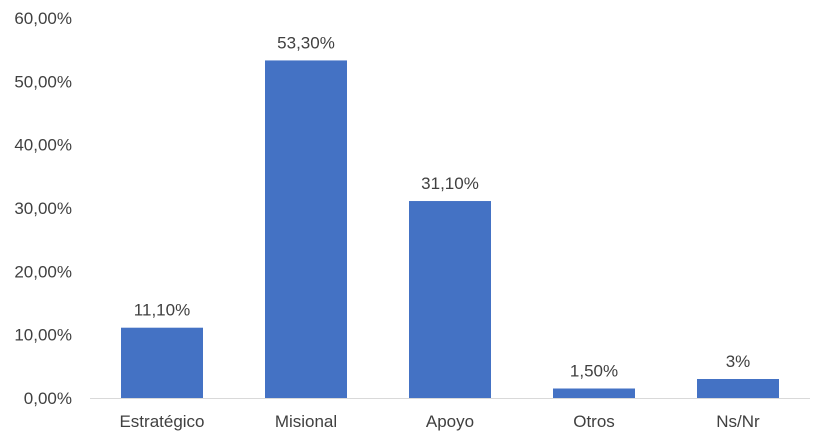 The height and width of the screenshot is (436, 813). Describe the element at coordinates (450, 421) in the screenshot. I see `x-tick-label: Apoyo` at that location.